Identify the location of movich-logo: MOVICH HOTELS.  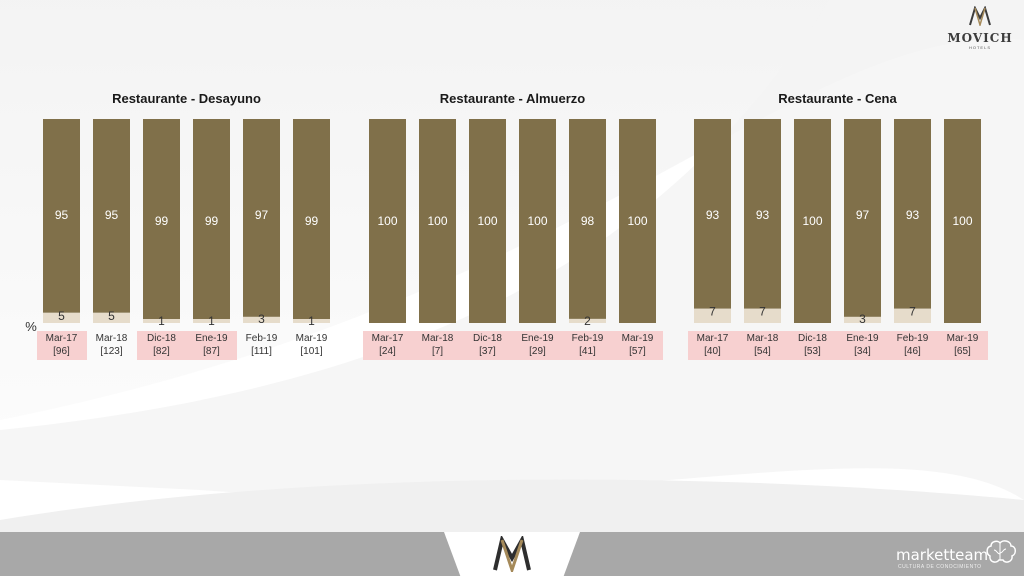
(980, 27).